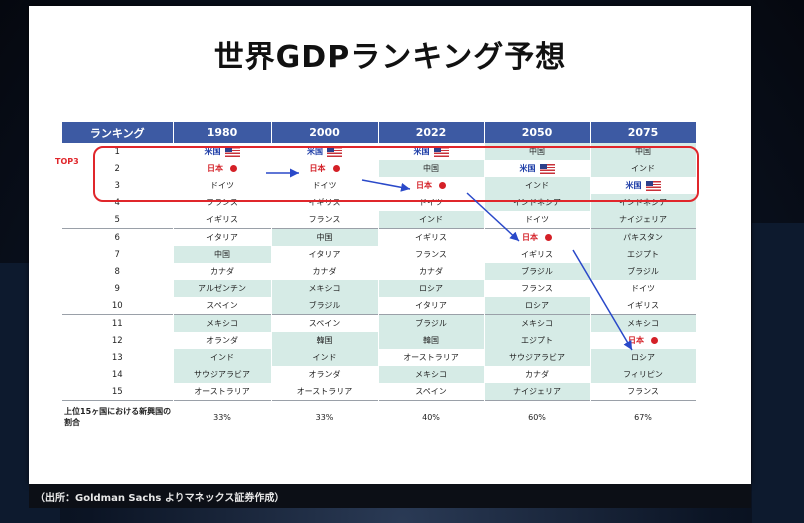  I want to click on emerging-share-value: 67%, so click(643, 416).